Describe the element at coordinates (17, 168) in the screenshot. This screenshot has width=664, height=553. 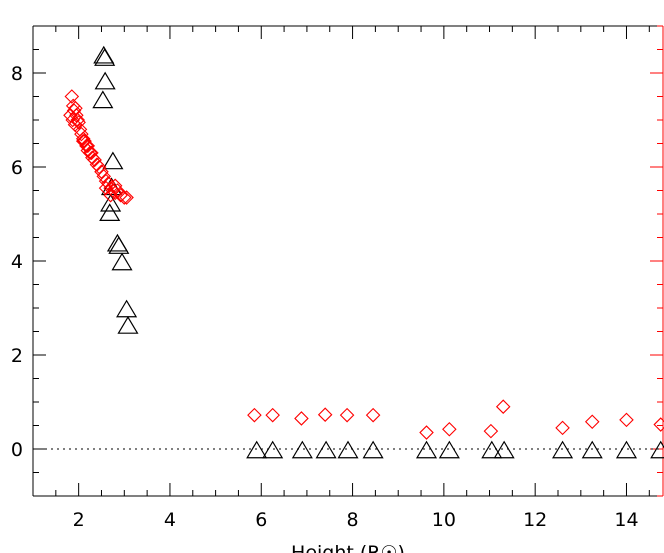
I see `y-tick-label: 6` at that location.